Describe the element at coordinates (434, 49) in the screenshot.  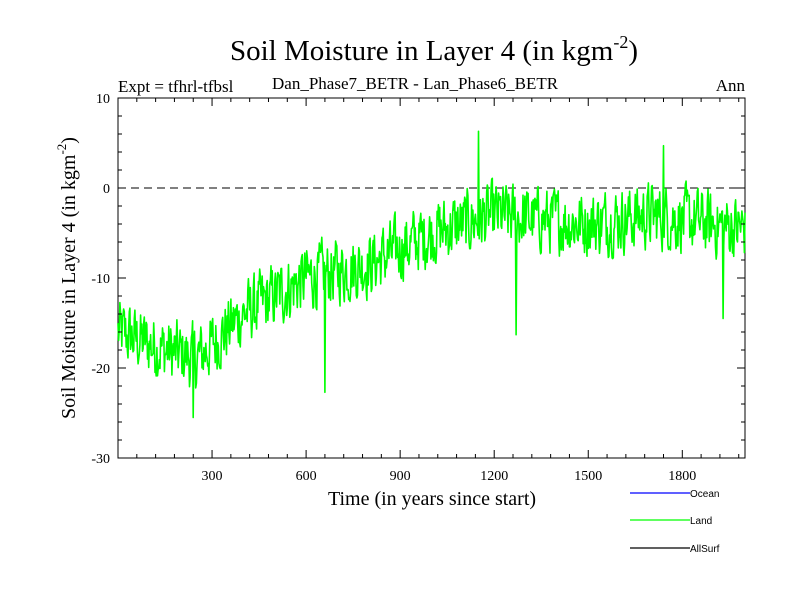
I see `chart-title: Soil Moisture in Layer 4 (in kgm-2)` at that location.